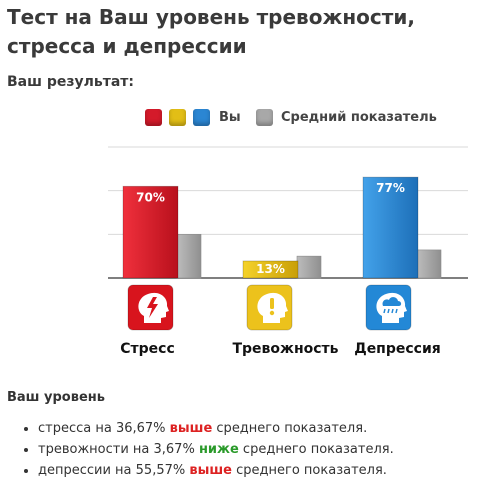  What do you see at coordinates (150, 197) in the screenshot?
I see `data-label-stress: 70%` at bounding box center [150, 197].